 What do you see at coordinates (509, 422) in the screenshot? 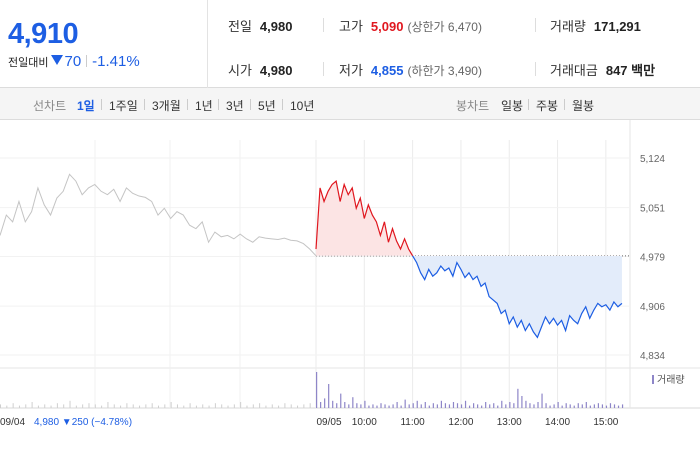
I see `x-tick-label: 13:00` at bounding box center [509, 422].